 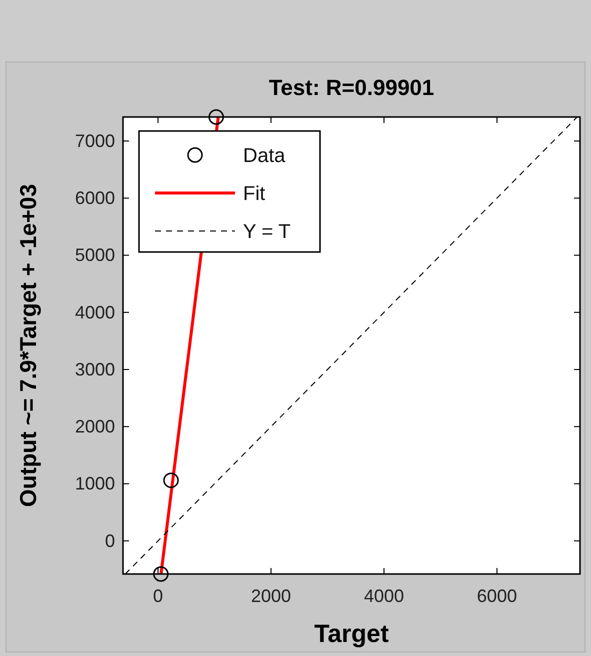 I want to click on y-tick-label: 0, so click(x=109, y=540).